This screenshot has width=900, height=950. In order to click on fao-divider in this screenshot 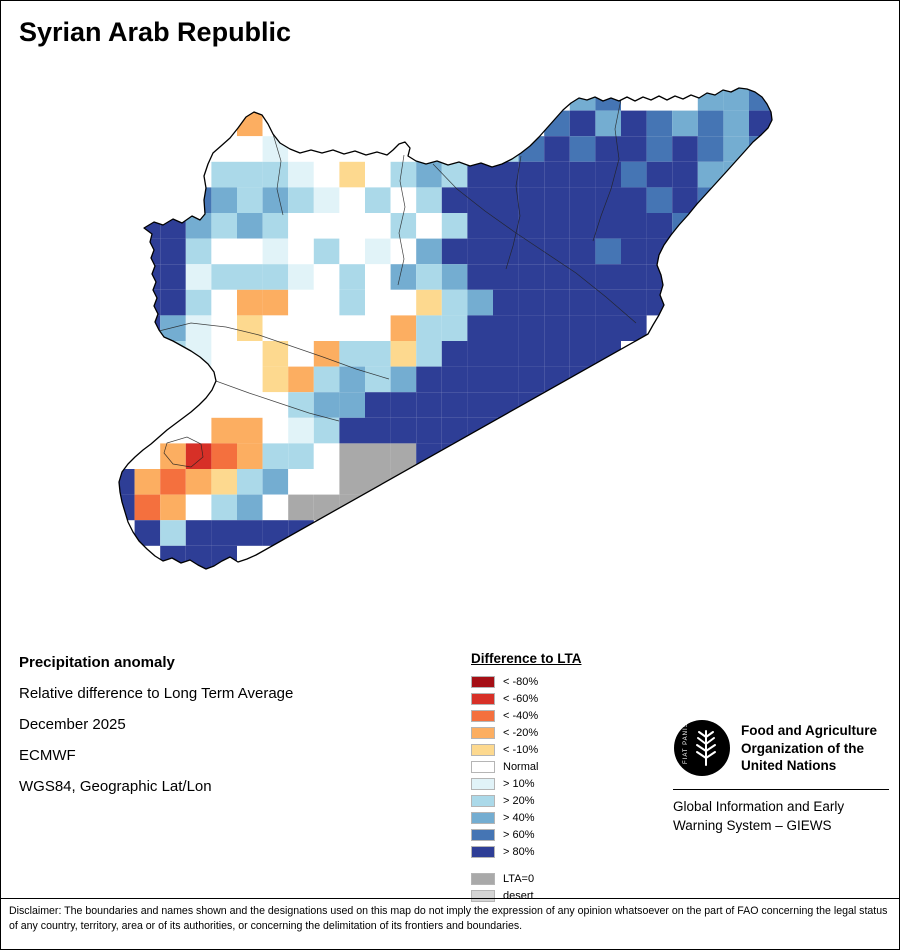, I will do `click(781, 789)`.